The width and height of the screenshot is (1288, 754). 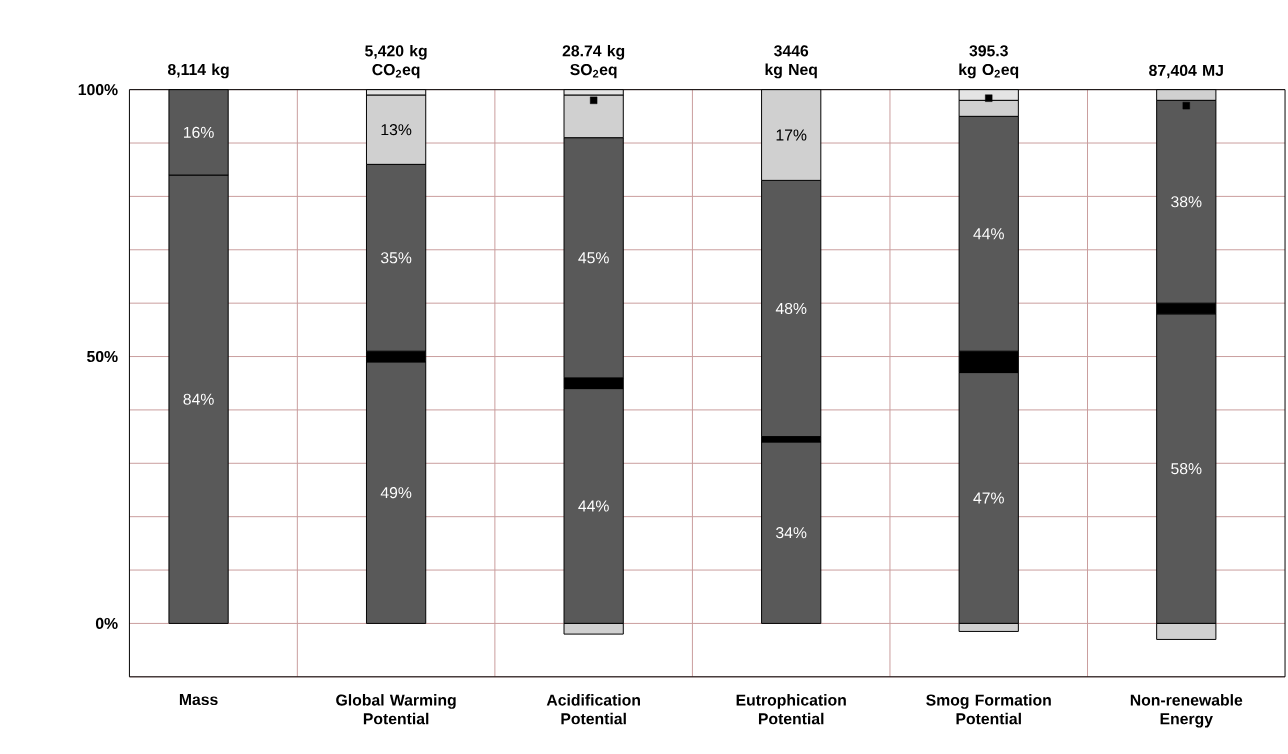 I want to click on x-tick-label: Non-renewable Energy, so click(x=1186, y=711).